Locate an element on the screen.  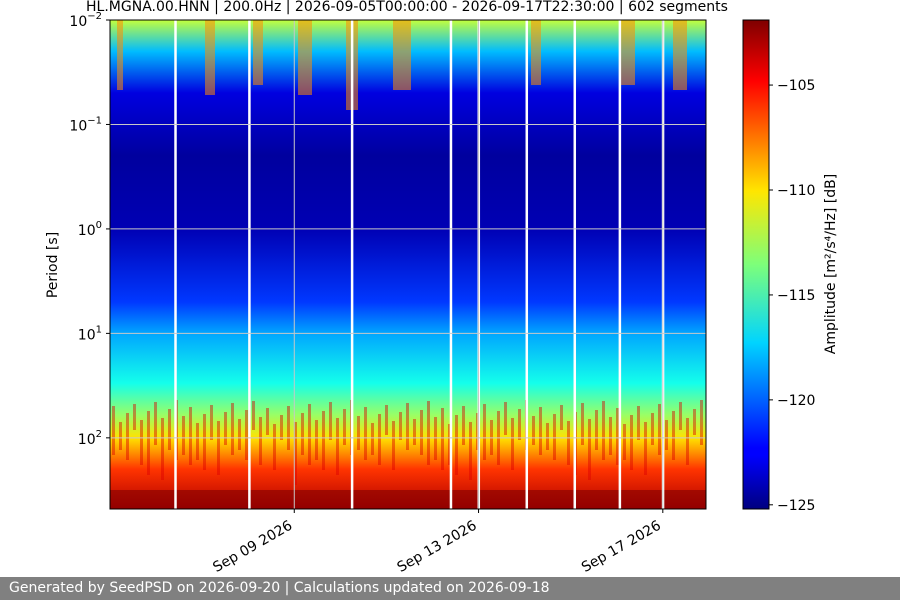
colorbar-ticks: −105 −110 −115 −120 −125 is located at coordinates (792, 296).